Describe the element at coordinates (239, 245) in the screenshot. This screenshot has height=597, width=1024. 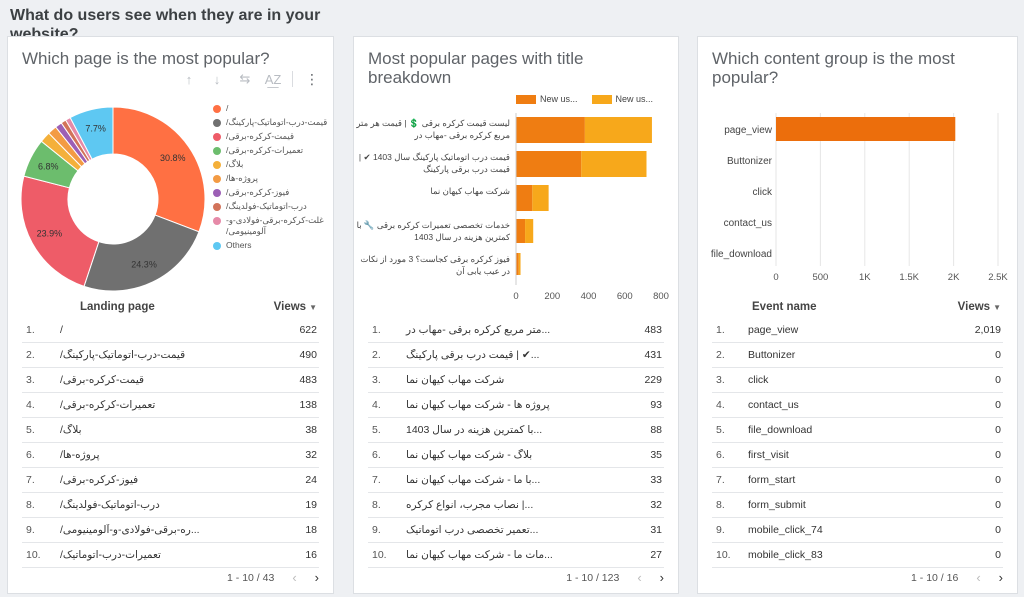
I see `legend-label: Others` at that location.